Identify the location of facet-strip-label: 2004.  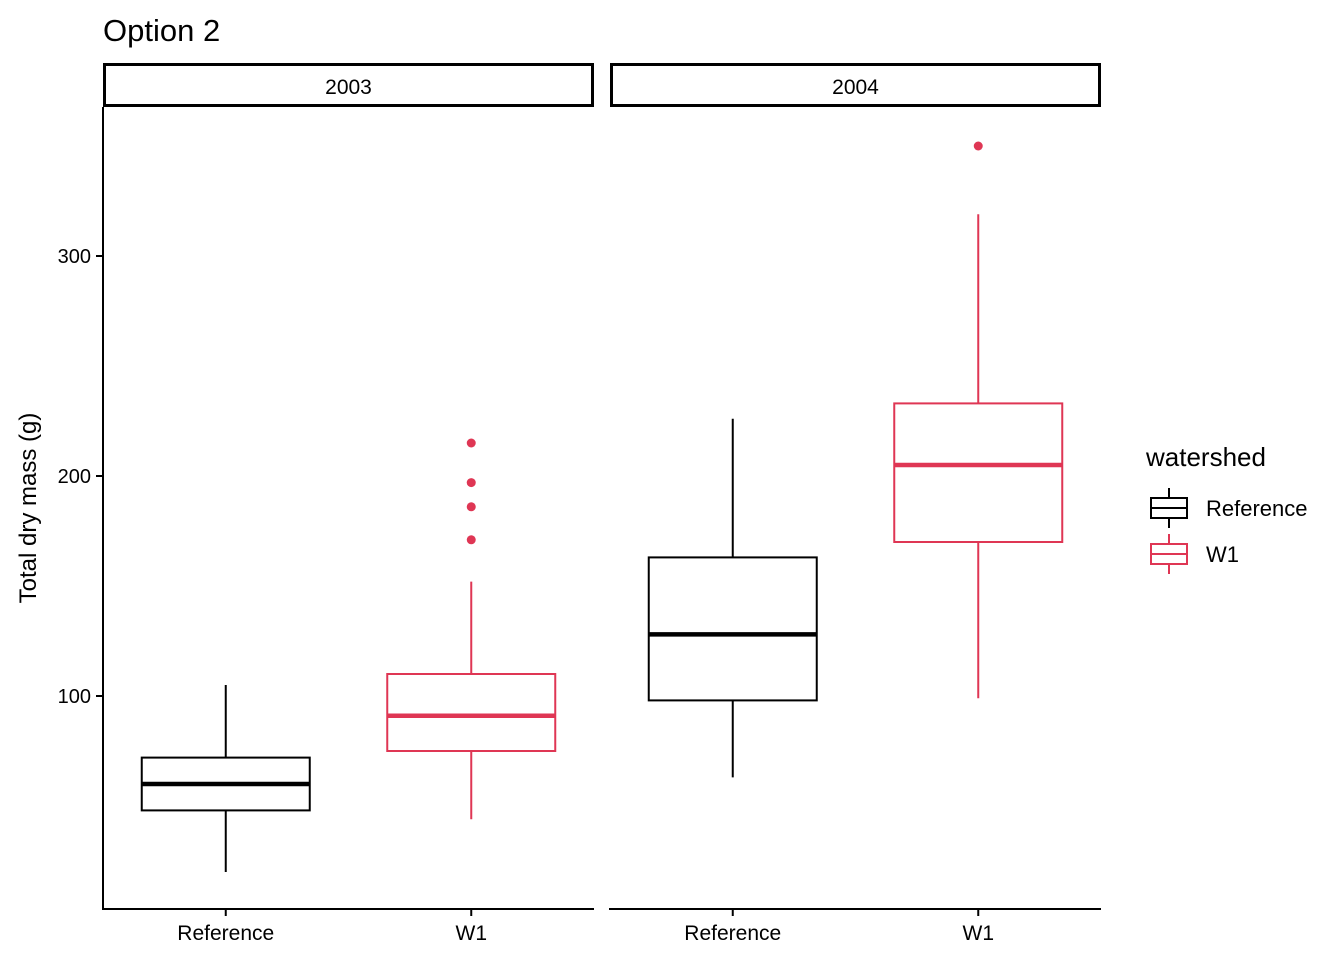
(855, 87).